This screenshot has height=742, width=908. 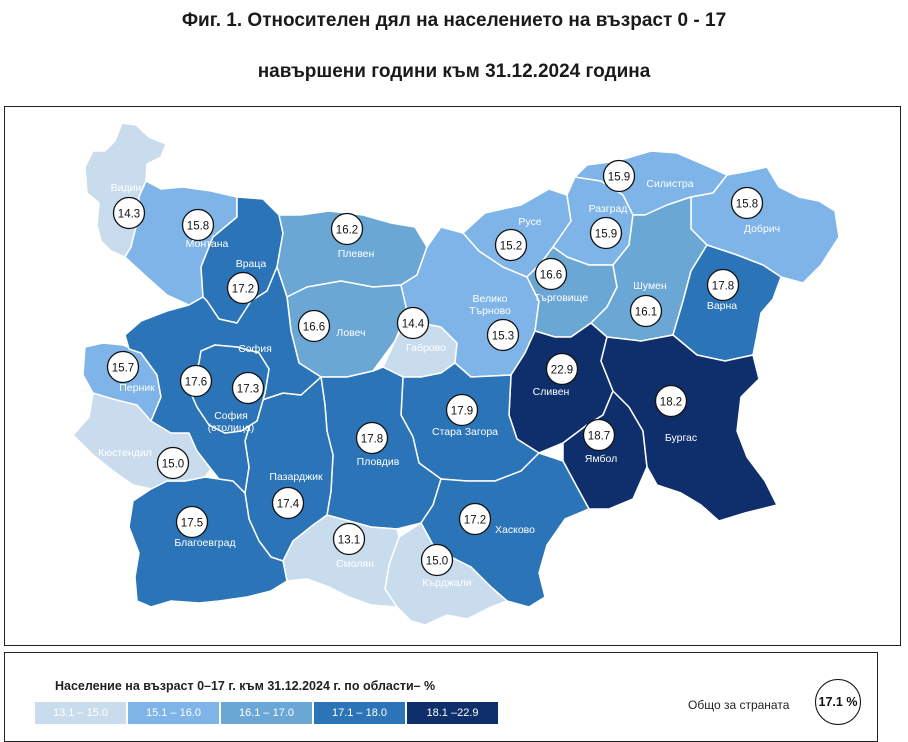 What do you see at coordinates (452, 713) in the screenshot?
I see `legend-swatch-5: 18.1 –22.9` at bounding box center [452, 713].